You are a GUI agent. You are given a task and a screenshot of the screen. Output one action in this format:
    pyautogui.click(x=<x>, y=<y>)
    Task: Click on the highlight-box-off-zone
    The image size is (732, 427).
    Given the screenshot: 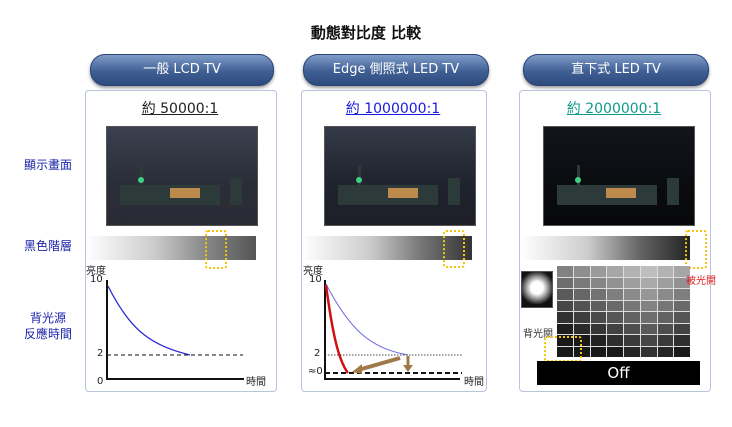 What is the action you would take?
    pyautogui.click(x=563, y=349)
    